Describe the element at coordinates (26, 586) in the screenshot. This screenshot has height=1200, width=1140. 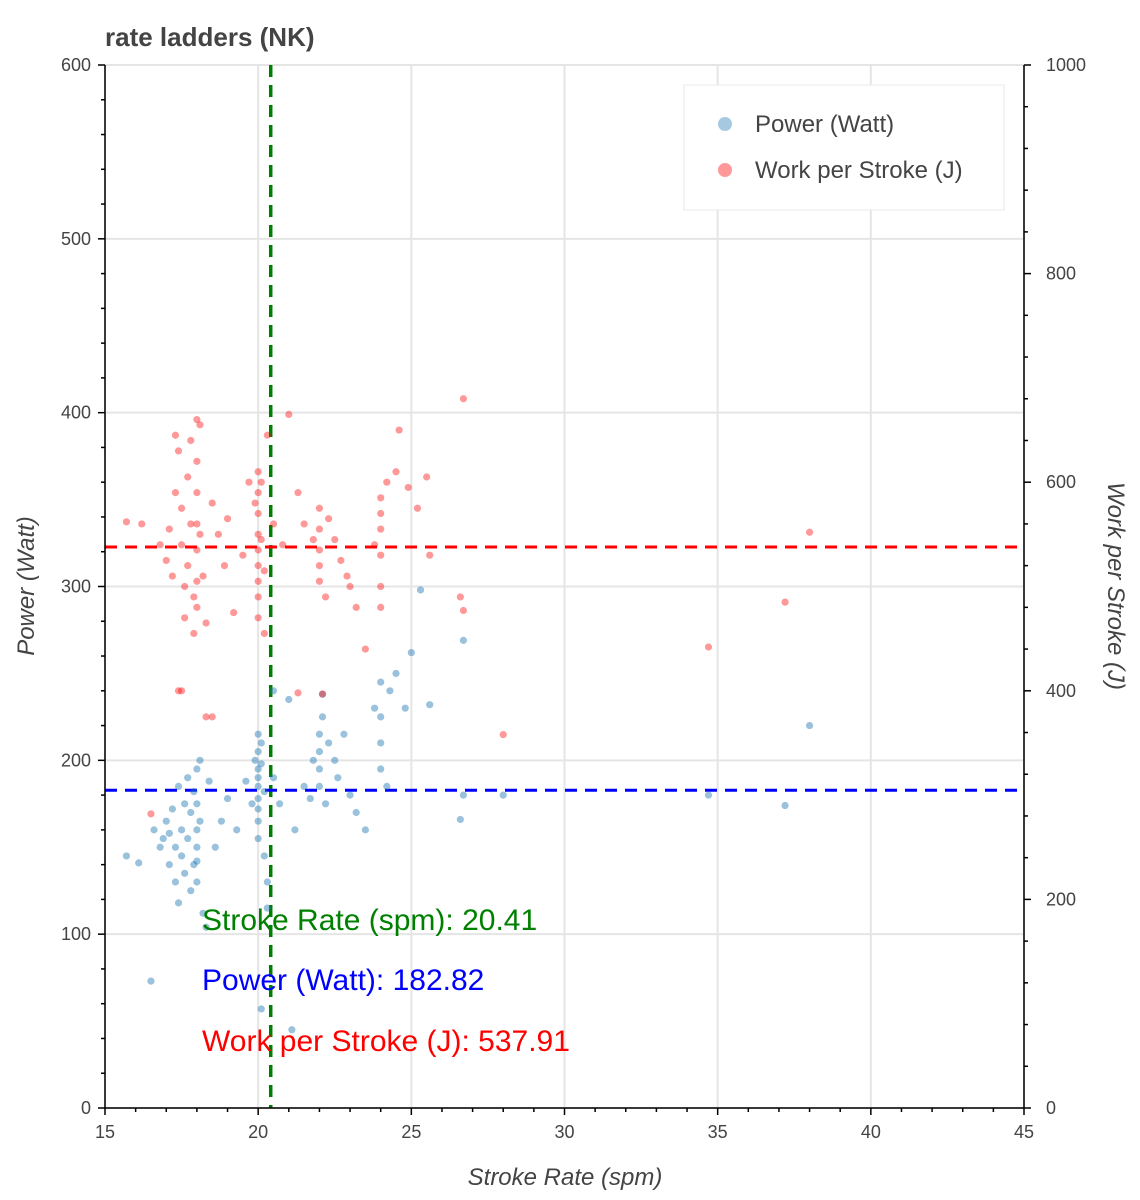
I see `y-axis-label: Power (Watt)` at that location.